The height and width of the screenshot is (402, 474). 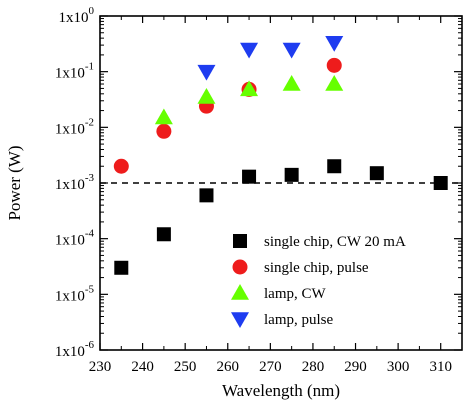 I want to click on y-tick-label: 1x10⁻⁵, so click(x=75, y=293).